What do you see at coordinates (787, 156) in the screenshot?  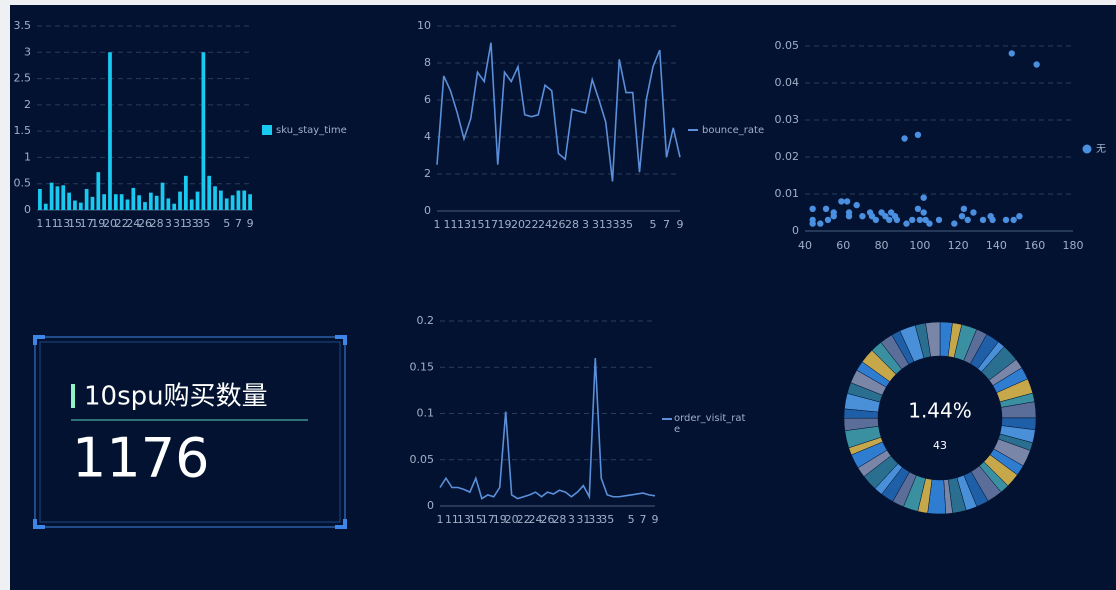 I see `y-tick-label: 0.02` at bounding box center [787, 156].